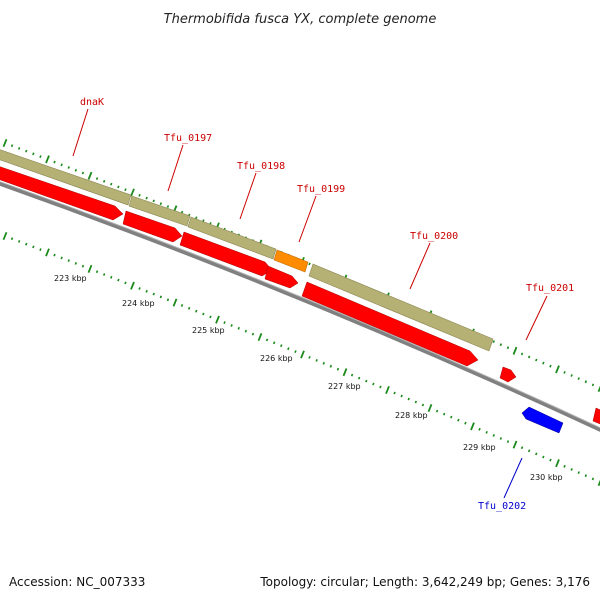 The height and width of the screenshot is (600, 600). What do you see at coordinates (411, 415) in the screenshot?
I see `scale-label: 228 kbp` at bounding box center [411, 415].